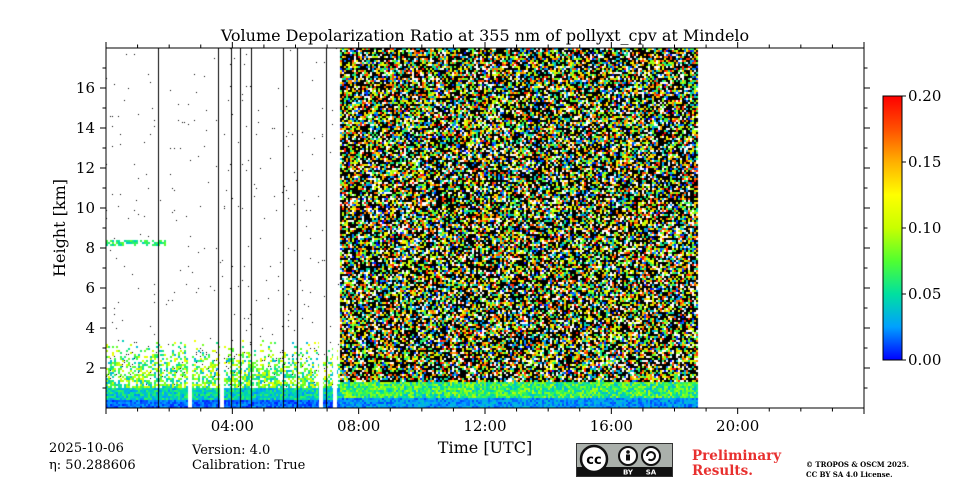 The image size is (960, 480). I want to click on sa-text: SA, so click(651, 473).